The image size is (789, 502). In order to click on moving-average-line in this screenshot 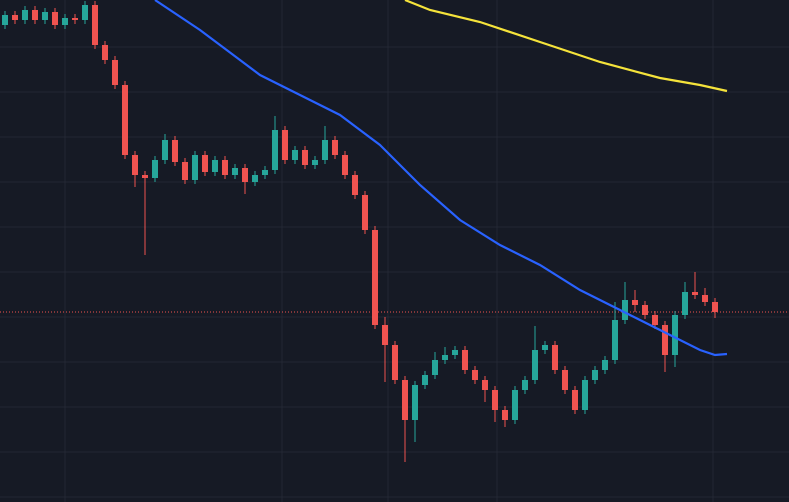, I will do `click(566, 46)`.